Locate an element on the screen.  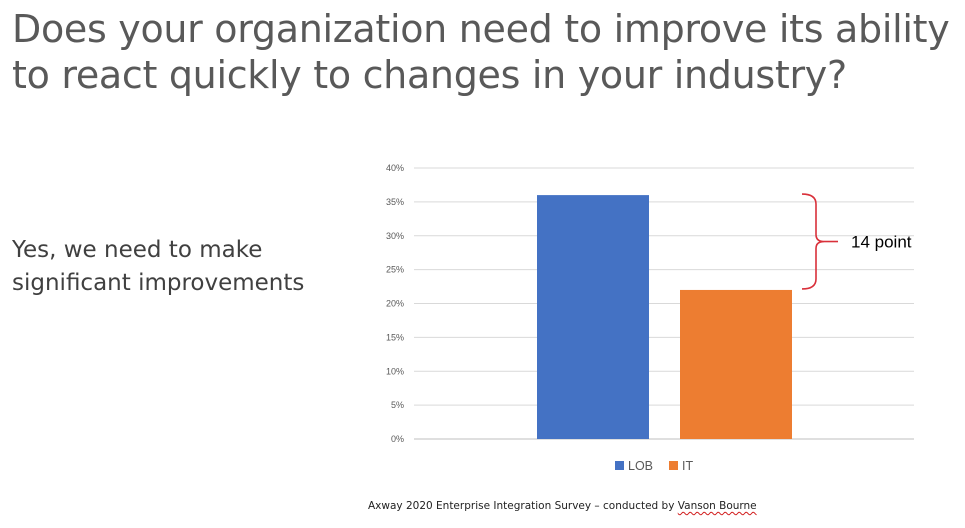
y-tick-label: 40% is located at coordinates (395, 168).